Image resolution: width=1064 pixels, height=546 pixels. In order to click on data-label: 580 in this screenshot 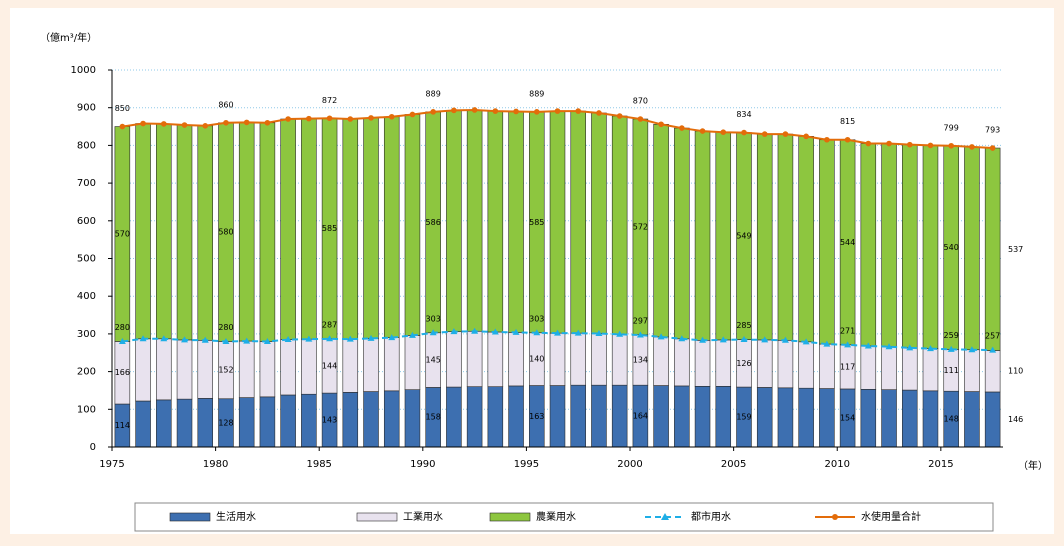, I will do `click(225, 232)`.